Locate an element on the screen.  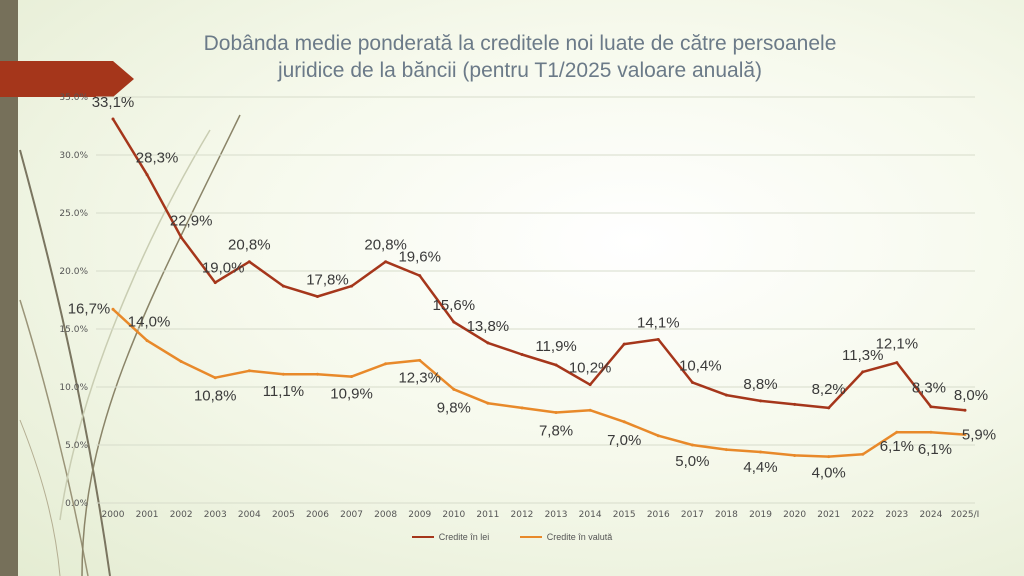
data-label-lei: 8,8% is located at coordinates (760, 384).